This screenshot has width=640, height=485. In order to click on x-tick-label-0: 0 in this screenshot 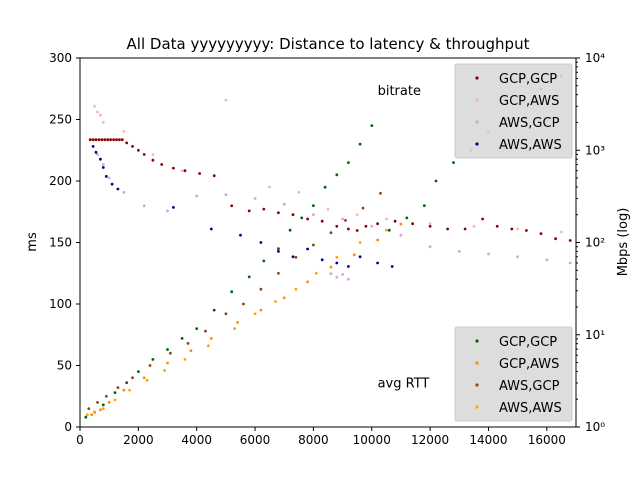, I will do `click(80, 440)`.